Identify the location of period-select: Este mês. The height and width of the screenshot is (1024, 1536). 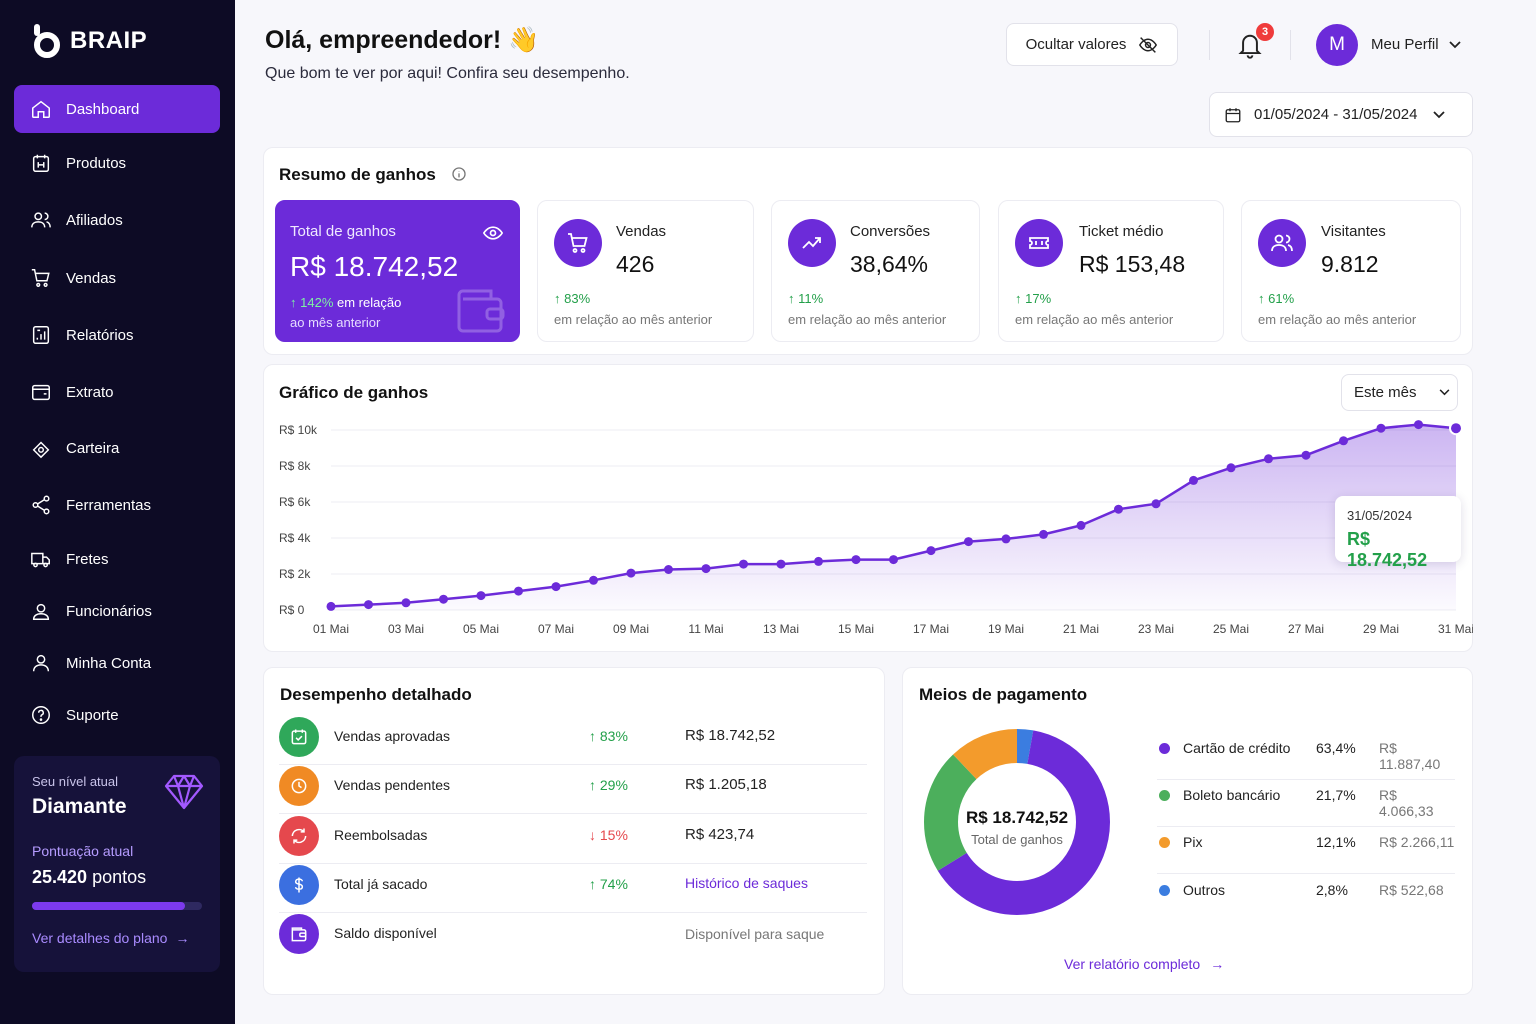
(1399, 392).